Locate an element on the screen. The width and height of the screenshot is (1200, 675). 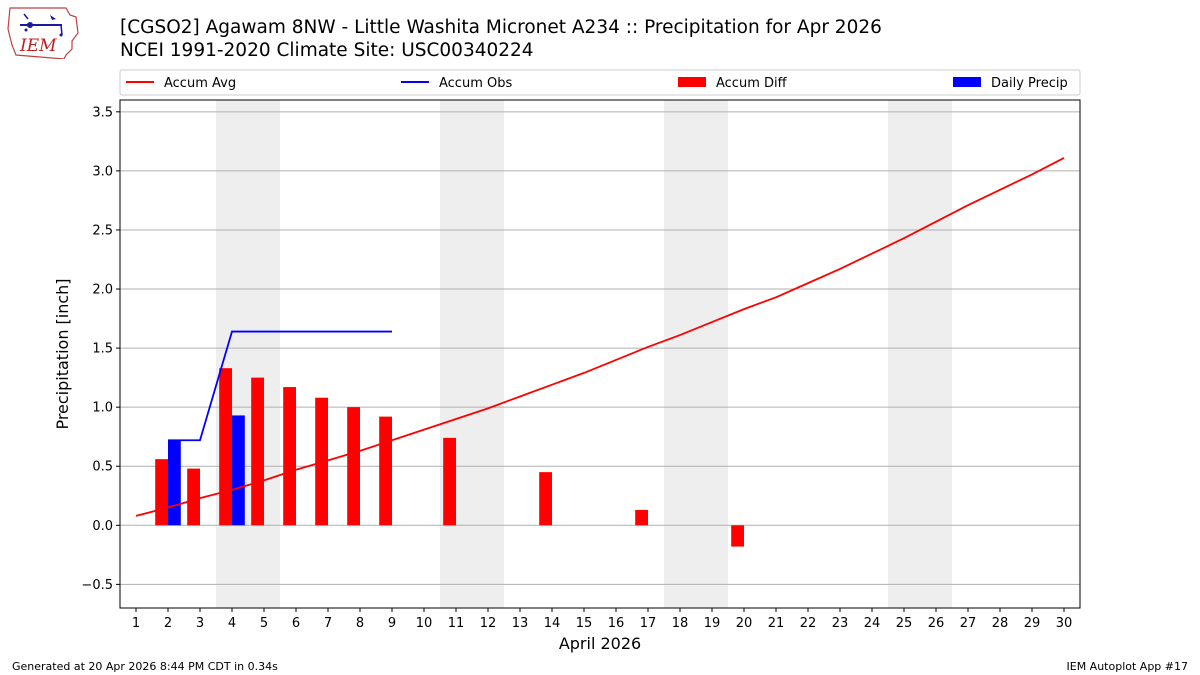
x-tick-label: 2 is located at coordinates (168, 623).